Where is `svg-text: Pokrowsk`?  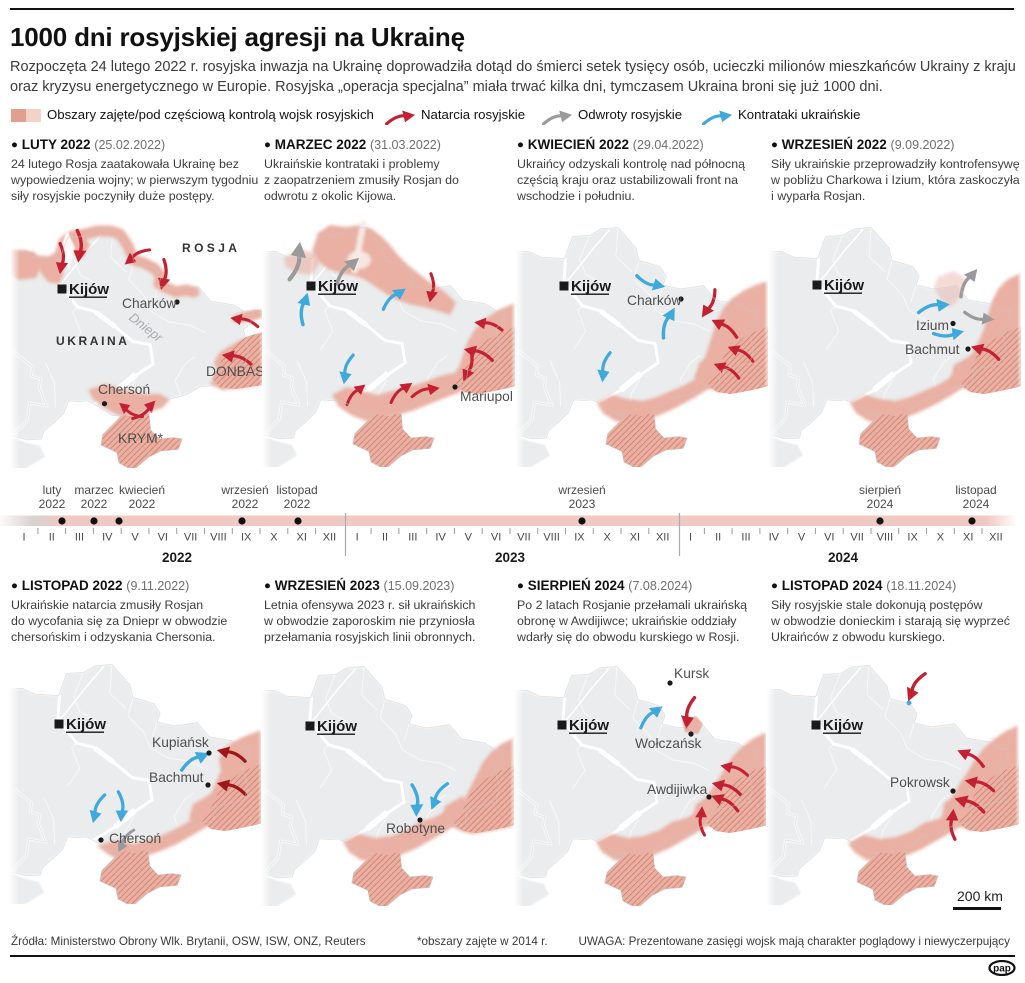
svg-text: Pokrowsk is located at coordinates (920, 782).